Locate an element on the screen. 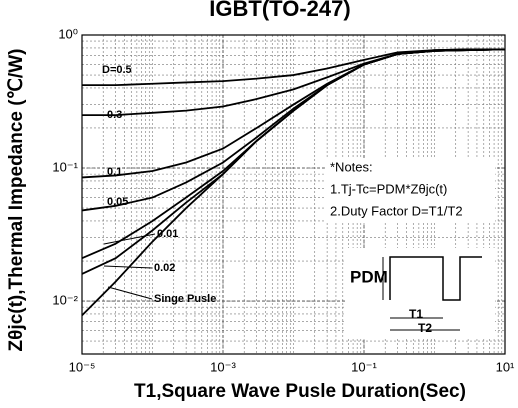  x-tick-label: 10⁻³ is located at coordinates (223, 366).